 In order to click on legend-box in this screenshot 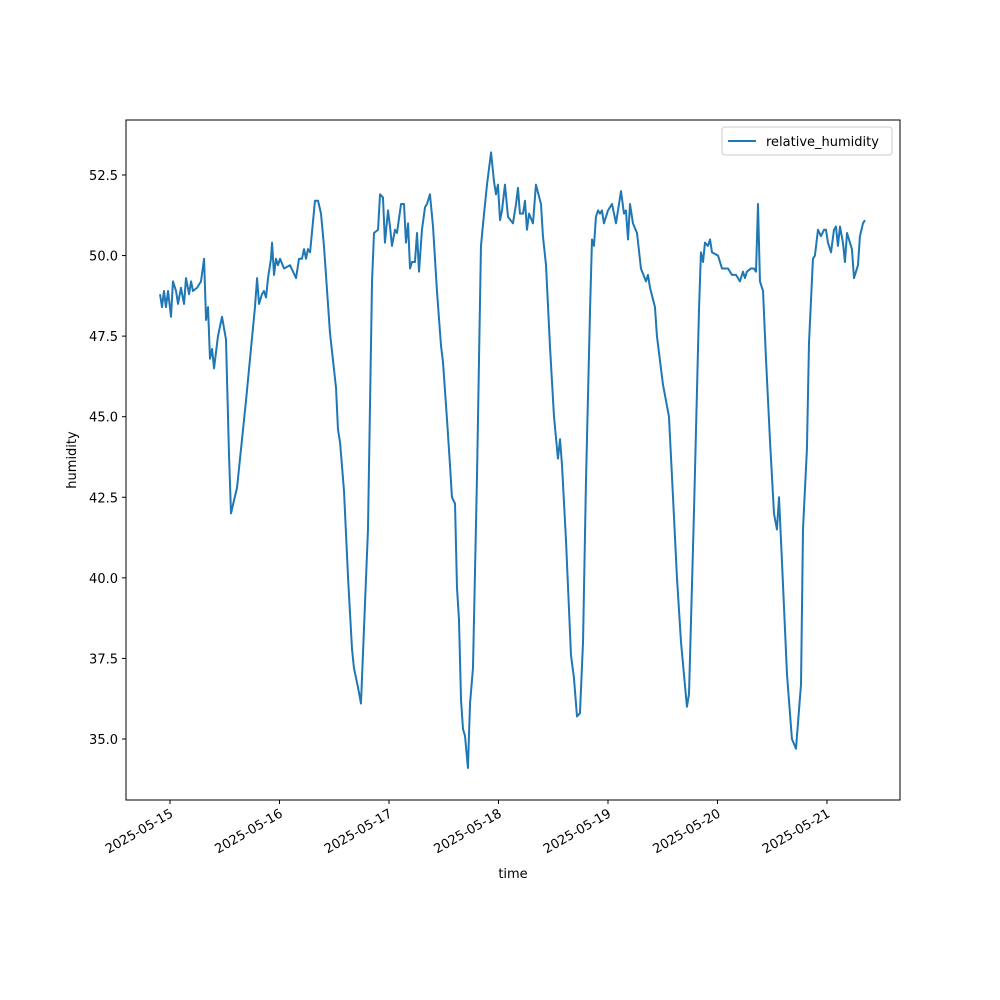, I will do `click(807, 141)`.